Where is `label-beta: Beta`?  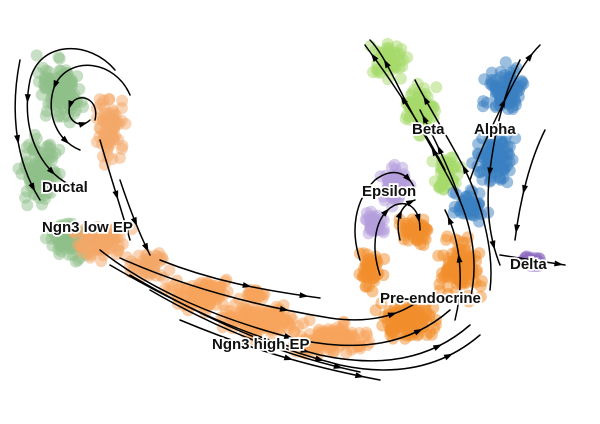
label-beta: Beta is located at coordinates (428, 129).